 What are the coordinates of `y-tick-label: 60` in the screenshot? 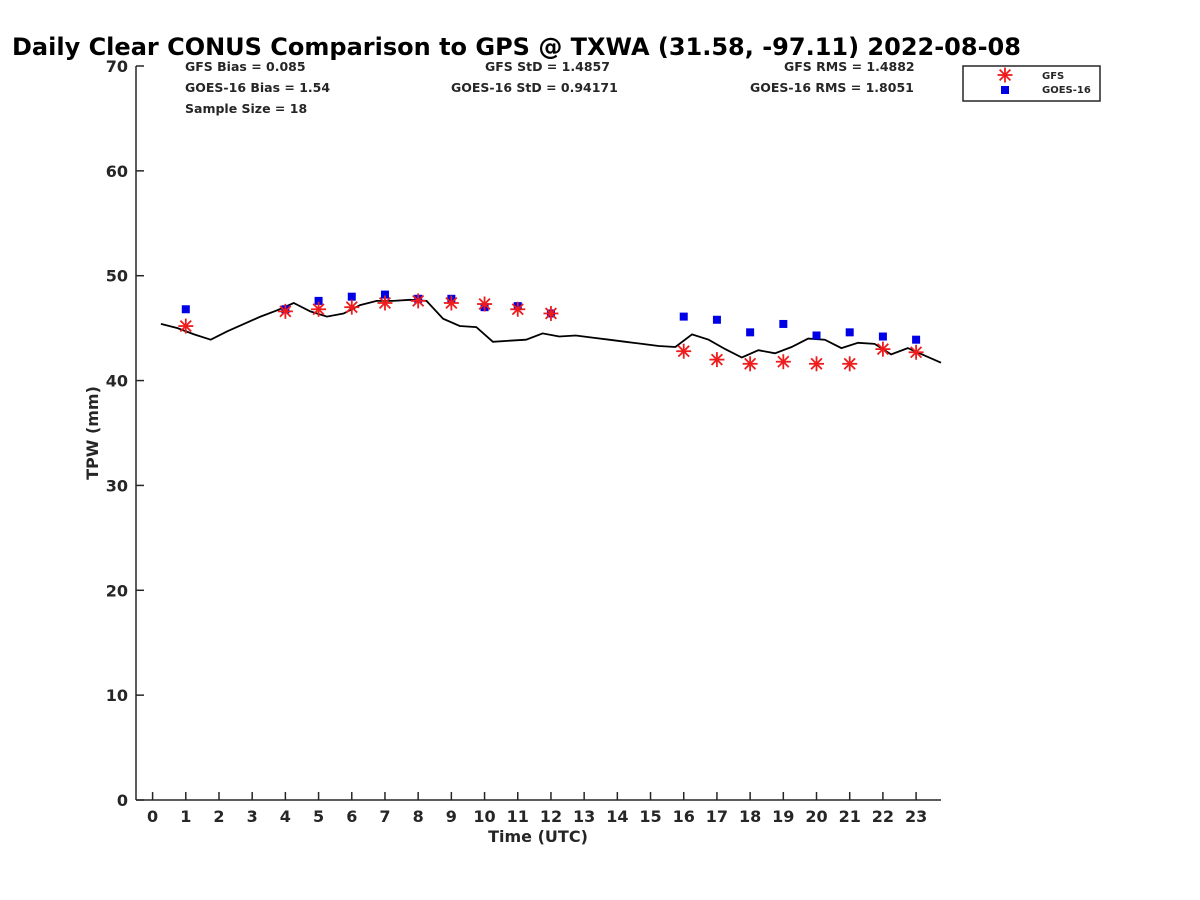 It's located at (117, 171).